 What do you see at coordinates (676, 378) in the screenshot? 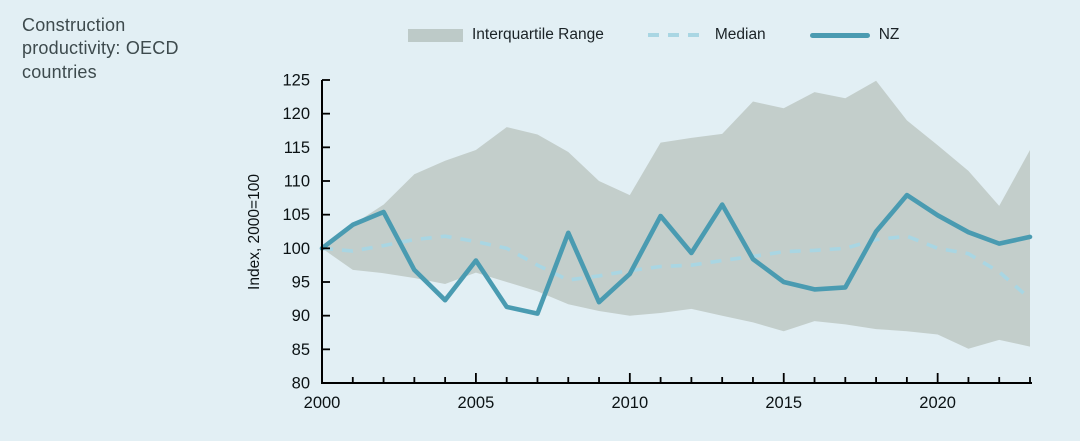
I see `x-ticks` at bounding box center [676, 378].